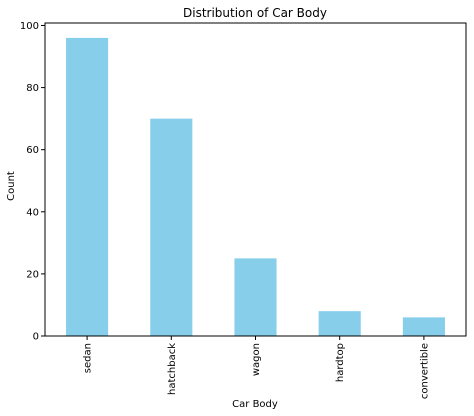  I want to click on y-tick-label: 60, so click(32, 150).